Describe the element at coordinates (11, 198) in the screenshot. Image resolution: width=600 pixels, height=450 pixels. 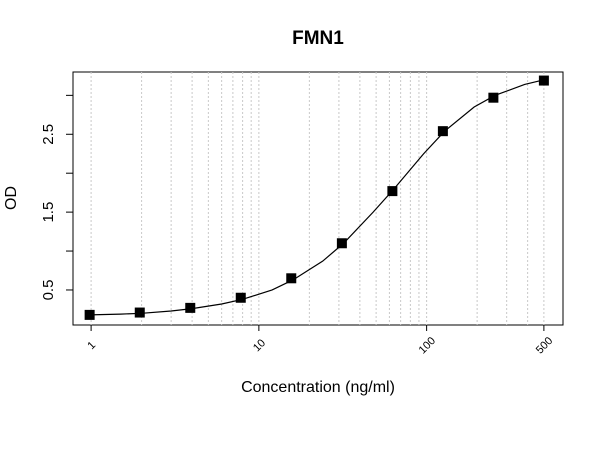
I see `y-axis-label: OD` at that location.